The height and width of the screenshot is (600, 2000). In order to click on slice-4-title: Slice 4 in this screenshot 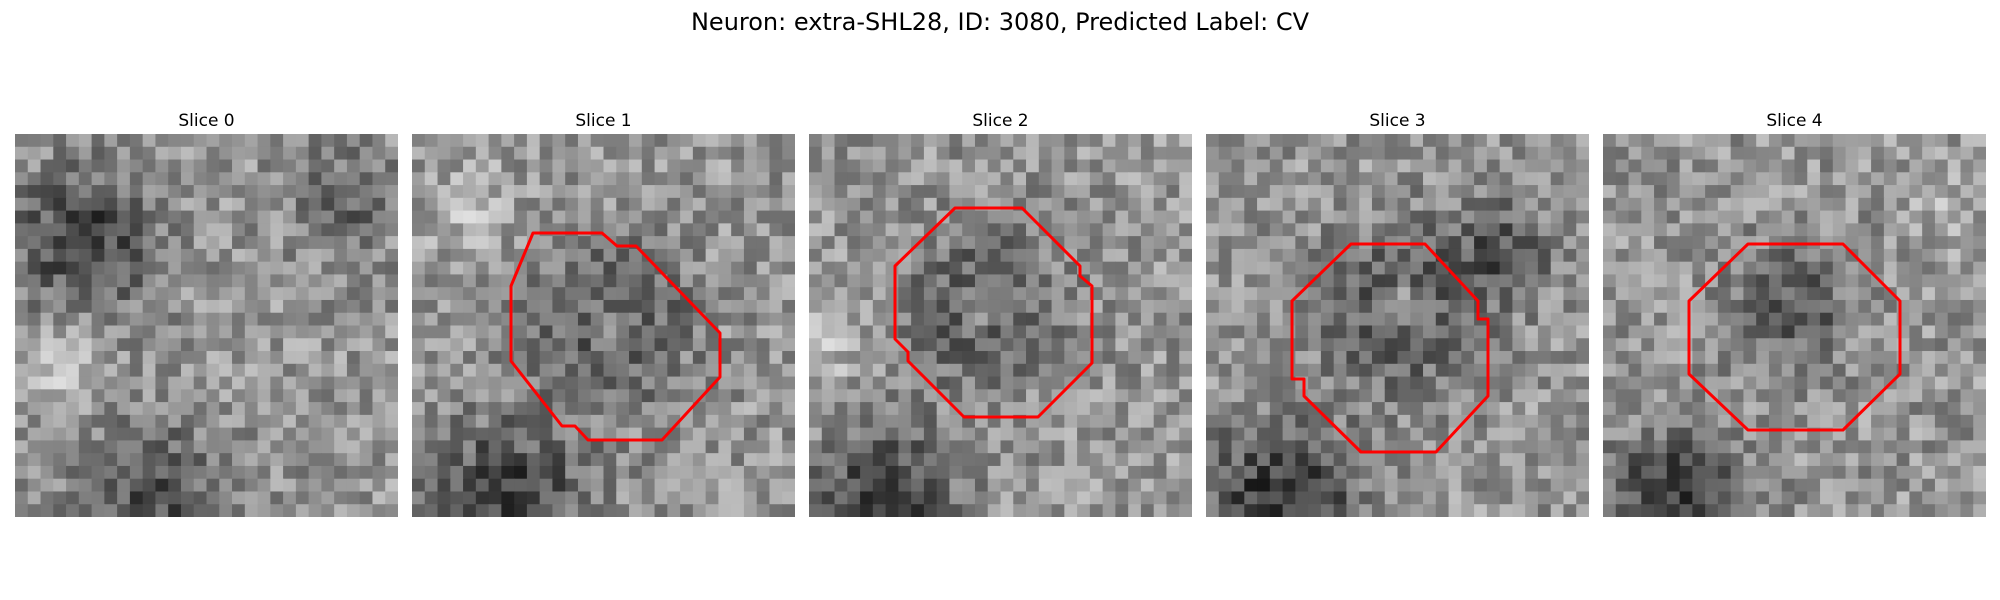, I will do `click(1794, 121)`.